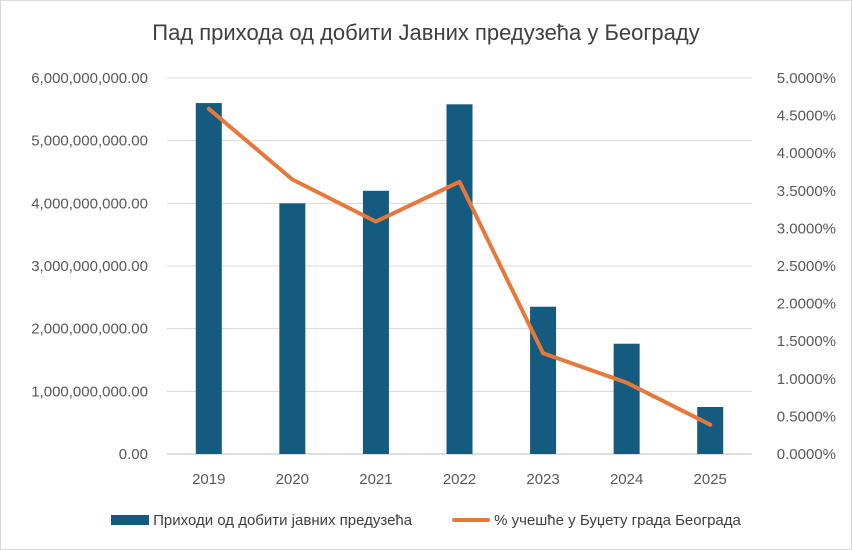 The width and height of the screenshot is (852, 550). Describe the element at coordinates (626, 479) in the screenshot. I see `x-tick-label: 2024` at that location.